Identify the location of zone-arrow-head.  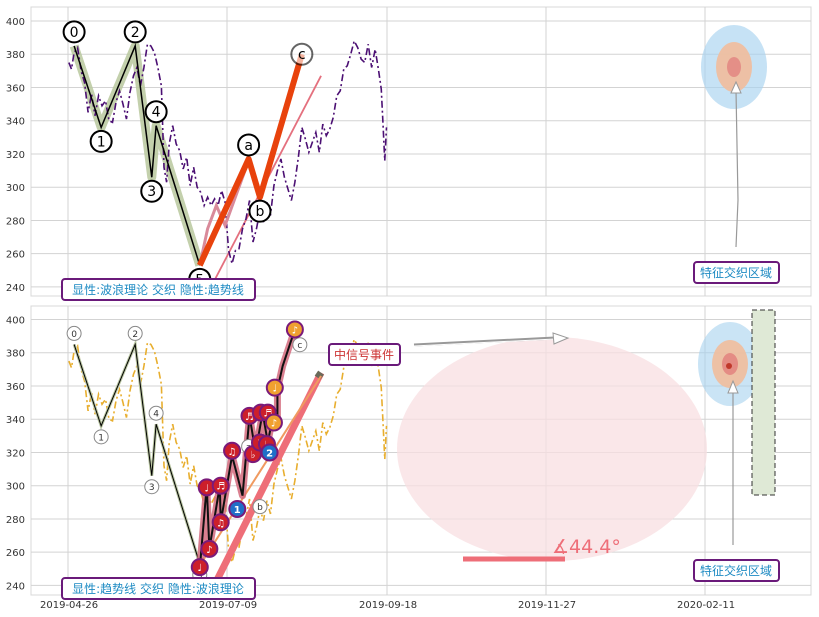
(736, 87).